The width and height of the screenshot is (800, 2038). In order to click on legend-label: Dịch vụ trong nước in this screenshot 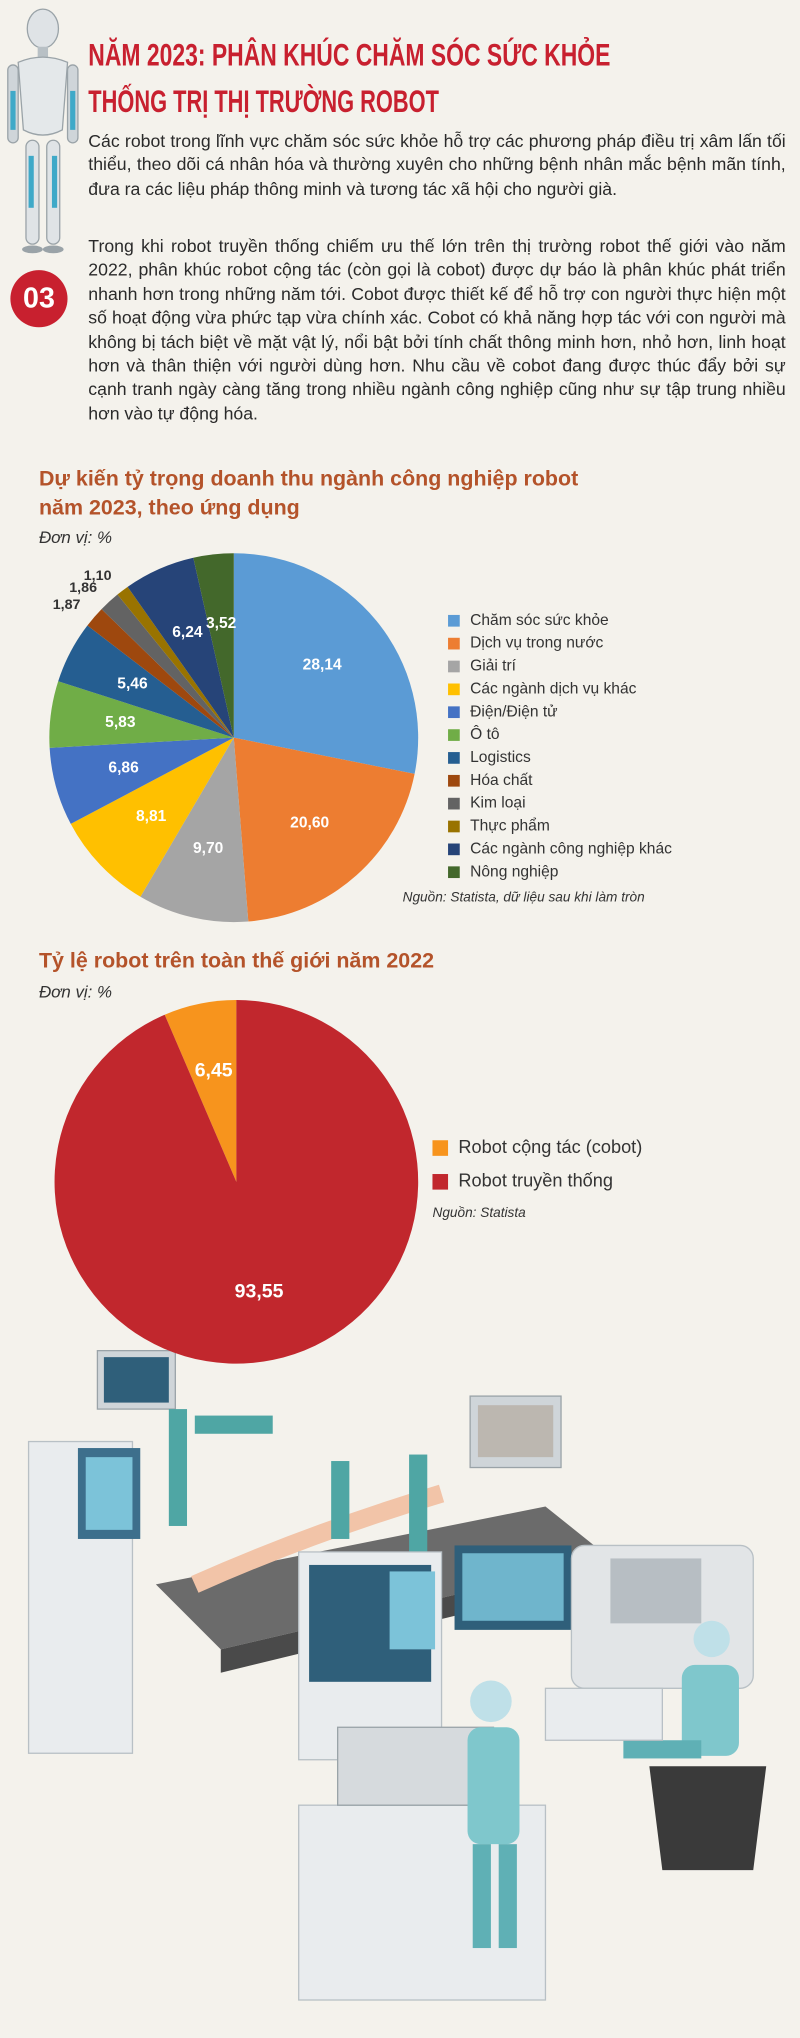, I will do `click(536, 643)`.